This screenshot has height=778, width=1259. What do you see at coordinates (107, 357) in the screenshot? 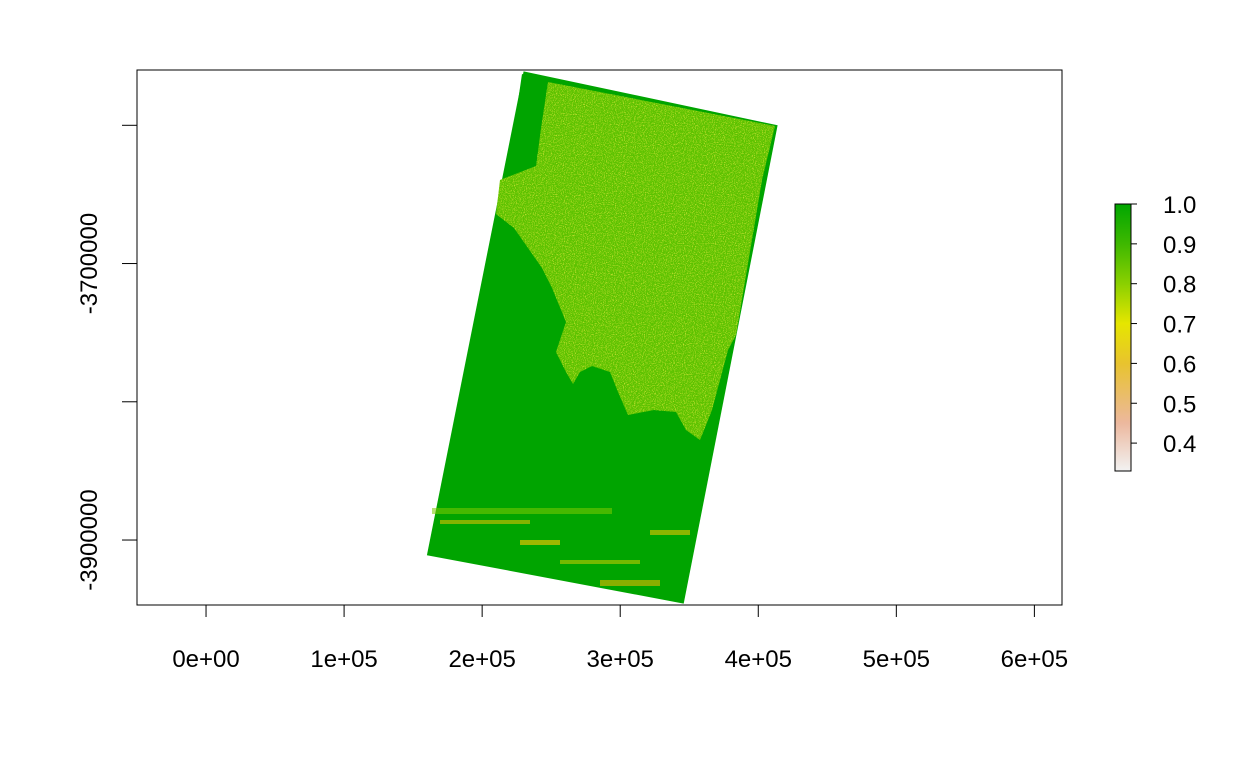
I see `y-axis: -3700000 -3900000` at bounding box center [107, 357].